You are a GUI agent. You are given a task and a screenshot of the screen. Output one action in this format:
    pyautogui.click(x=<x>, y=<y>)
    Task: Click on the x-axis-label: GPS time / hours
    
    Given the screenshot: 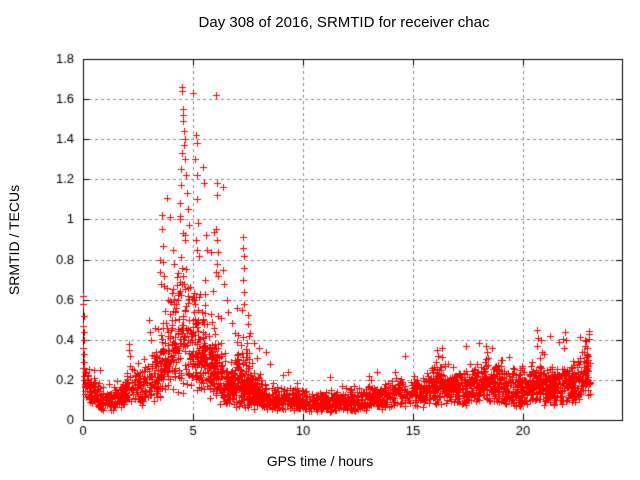 What is the action you would take?
    pyautogui.click(x=320, y=461)
    